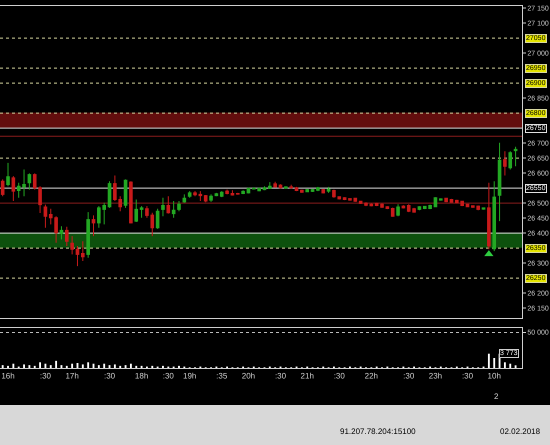  Describe the element at coordinates (249, 376) in the screenshot. I see `x-tick-label: 20h` at that location.